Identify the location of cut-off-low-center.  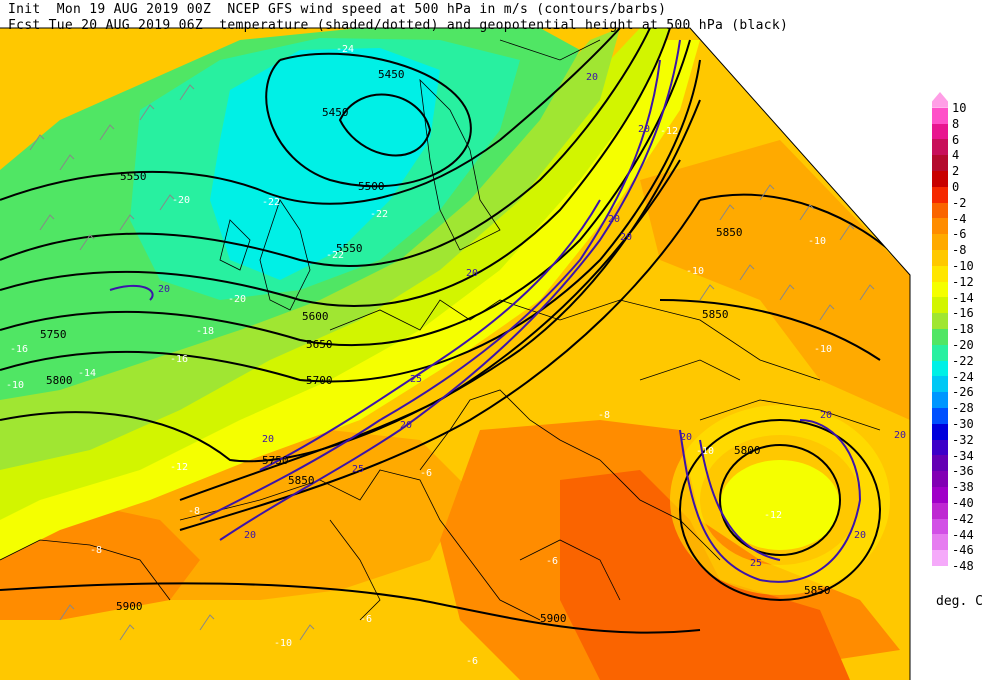
(780, 505).